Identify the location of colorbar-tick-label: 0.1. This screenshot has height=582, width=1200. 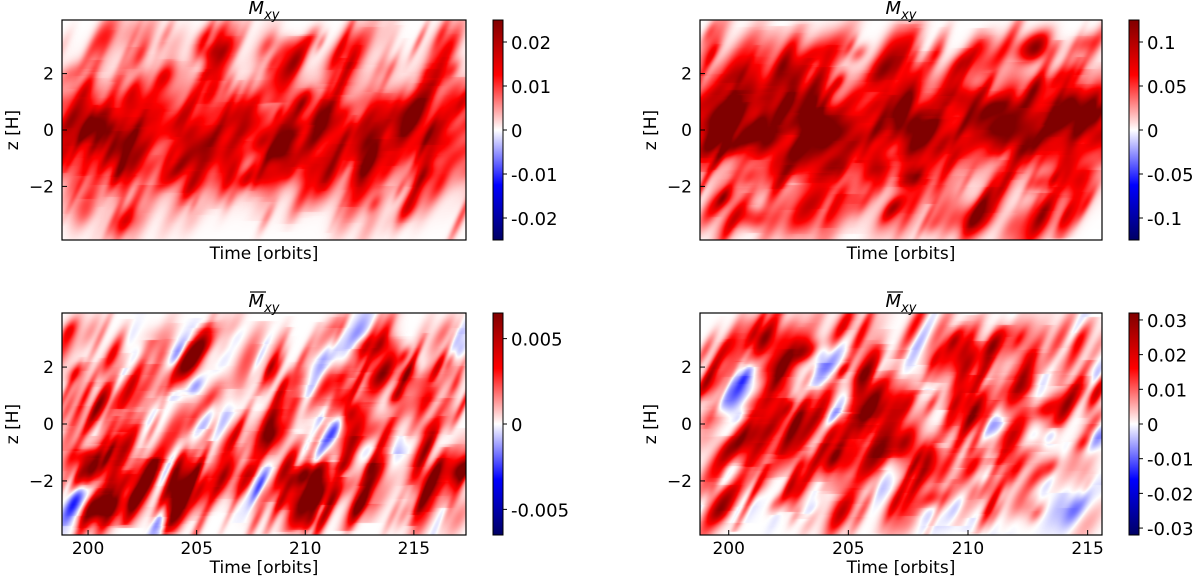
(1161, 43).